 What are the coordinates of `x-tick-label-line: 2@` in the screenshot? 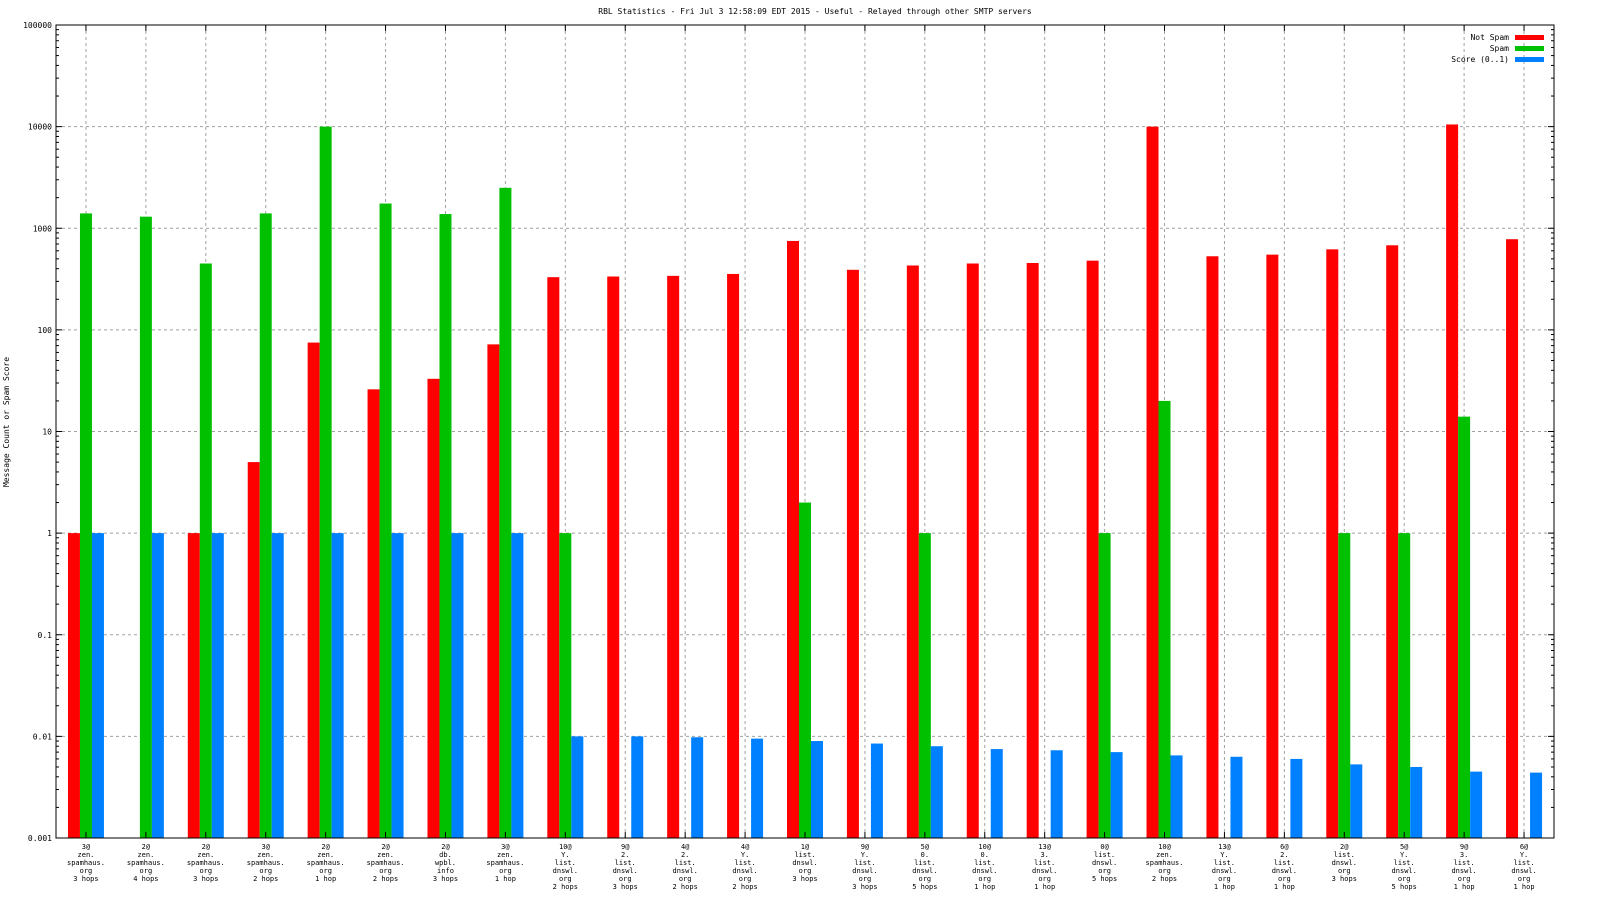 It's located at (1344, 847).